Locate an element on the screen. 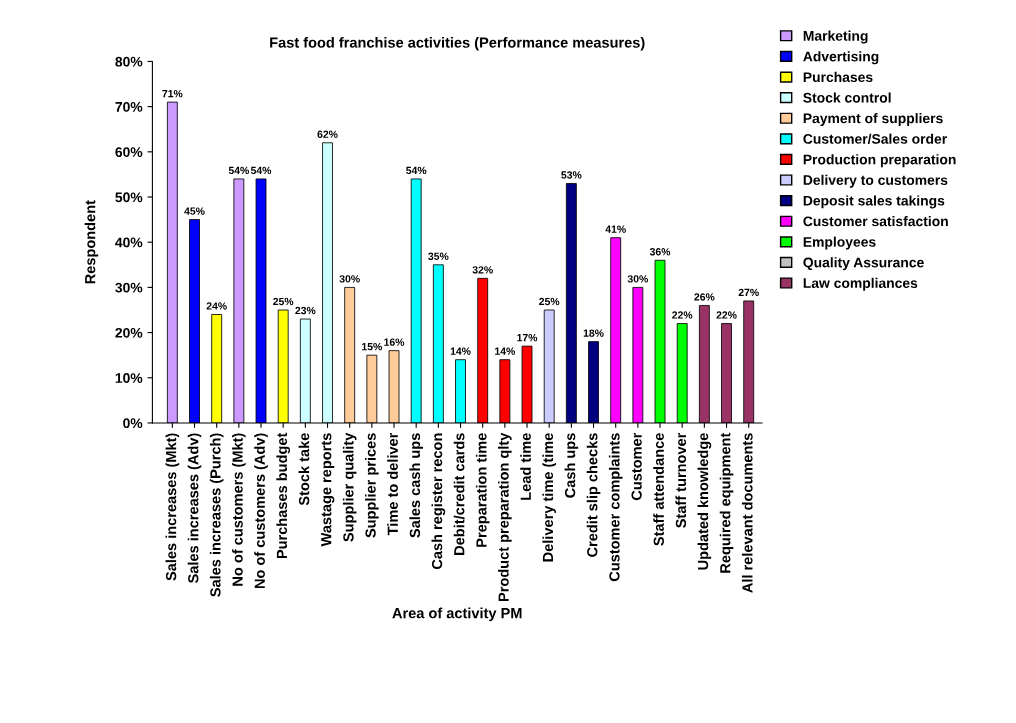 This screenshot has width=1016, height=723. y-tick-label: 80% is located at coordinates (129, 61).